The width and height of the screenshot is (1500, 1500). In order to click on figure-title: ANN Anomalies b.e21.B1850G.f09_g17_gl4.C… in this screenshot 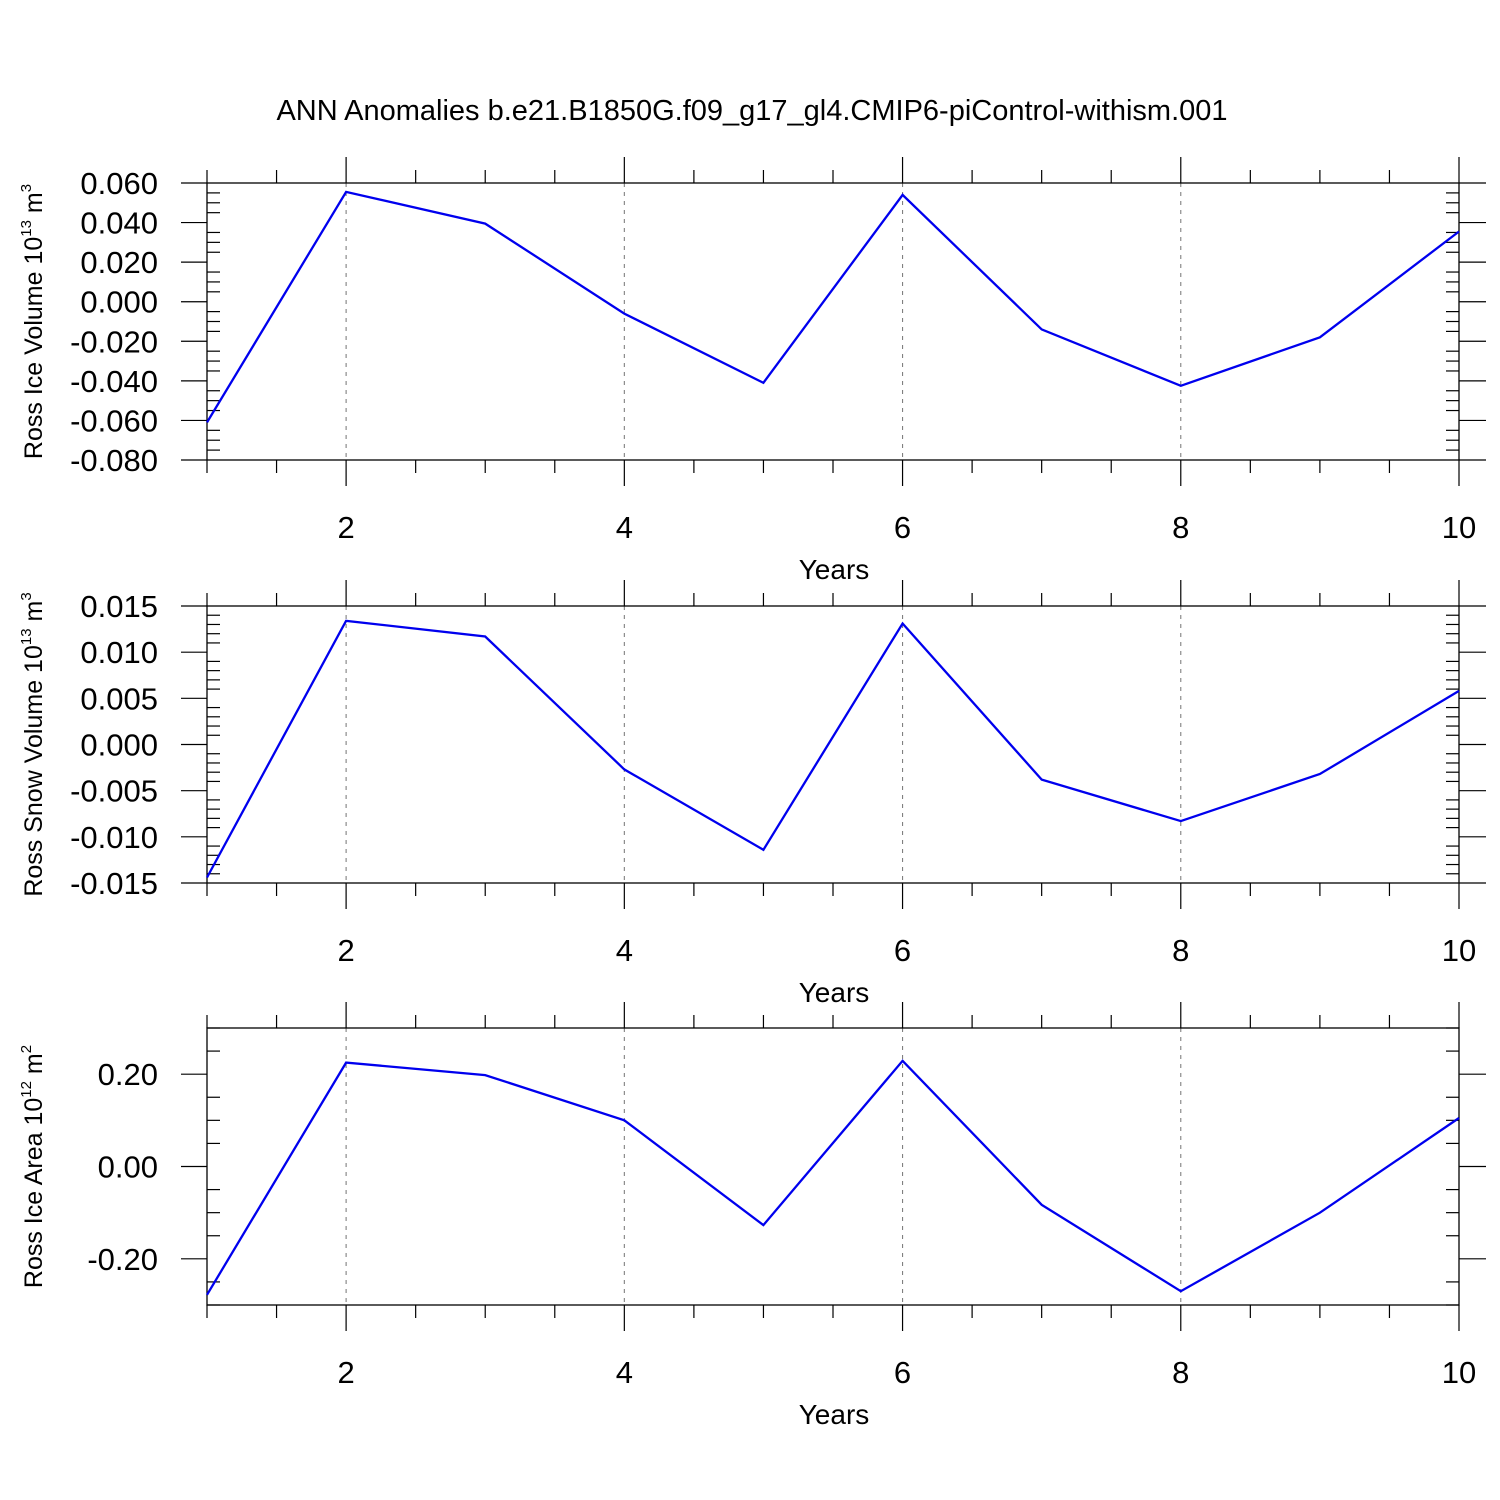, I will do `click(751, 111)`.